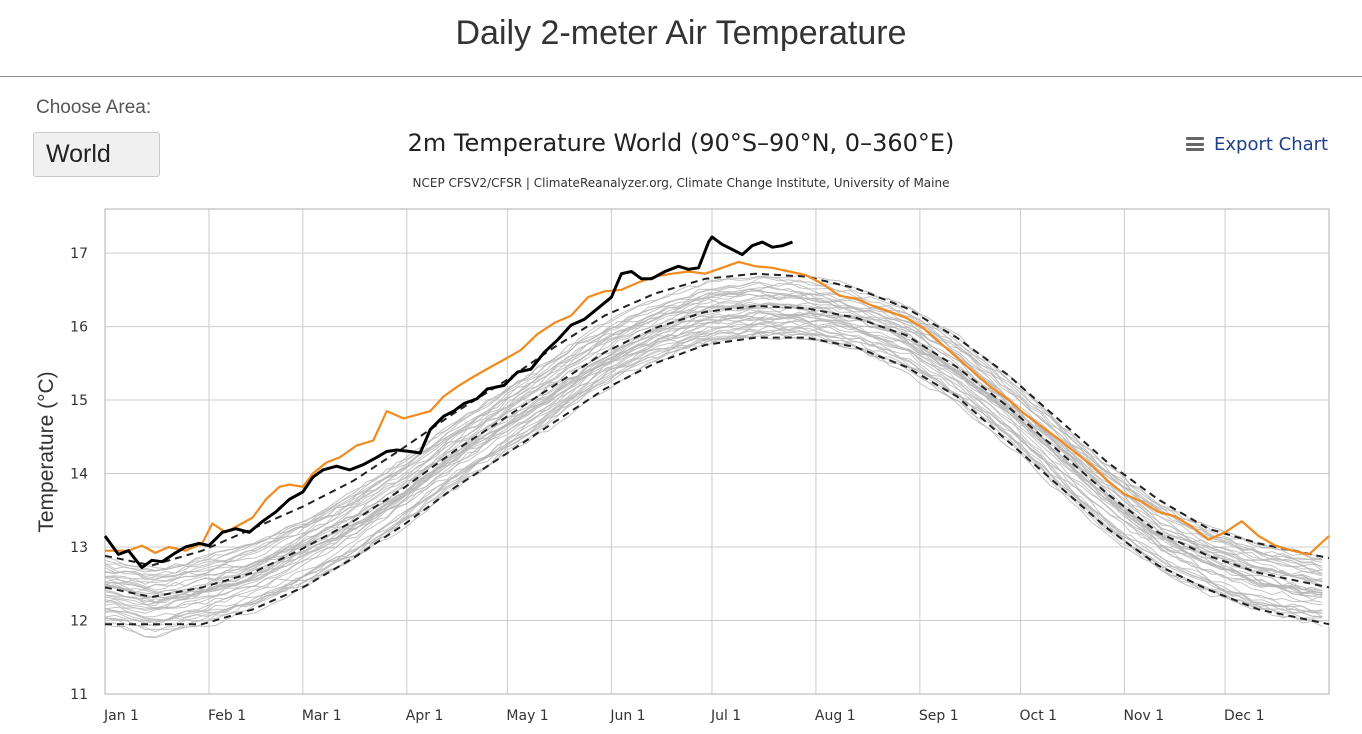 This screenshot has height=734, width=1362. Describe the element at coordinates (1271, 144) in the screenshot. I see `export-chart-label: Export Chart` at that location.